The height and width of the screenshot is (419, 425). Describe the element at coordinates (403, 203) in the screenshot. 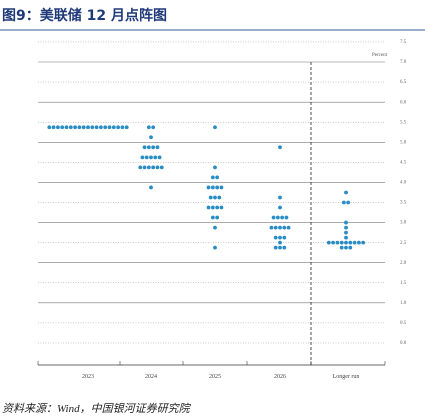

I see `y-tick-label: 3.5` at that location.